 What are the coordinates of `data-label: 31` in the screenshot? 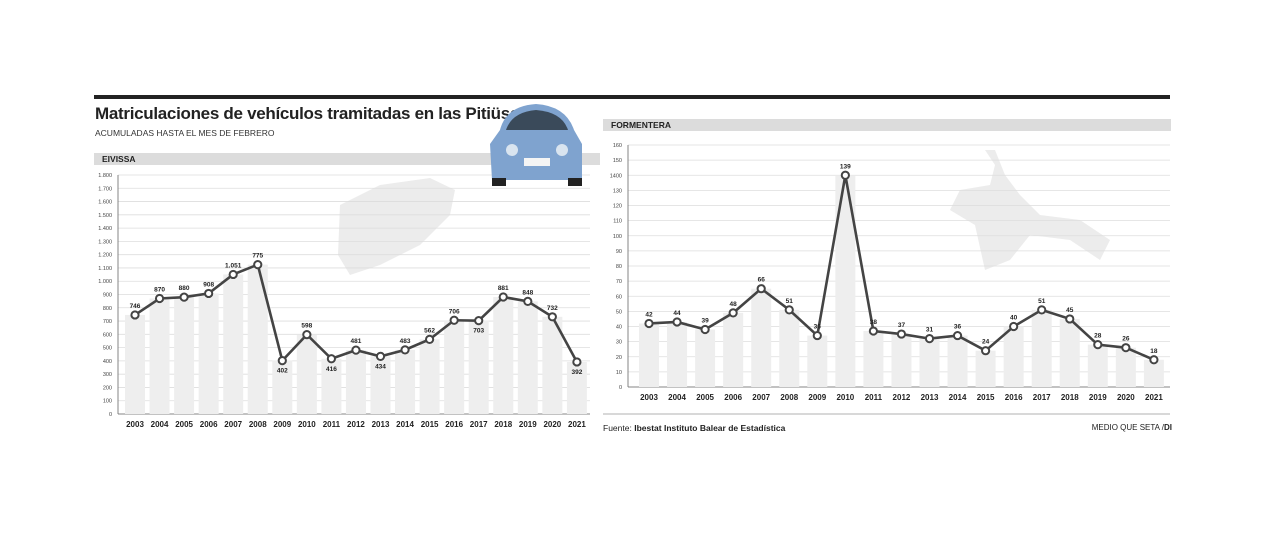 It's located at (930, 330).